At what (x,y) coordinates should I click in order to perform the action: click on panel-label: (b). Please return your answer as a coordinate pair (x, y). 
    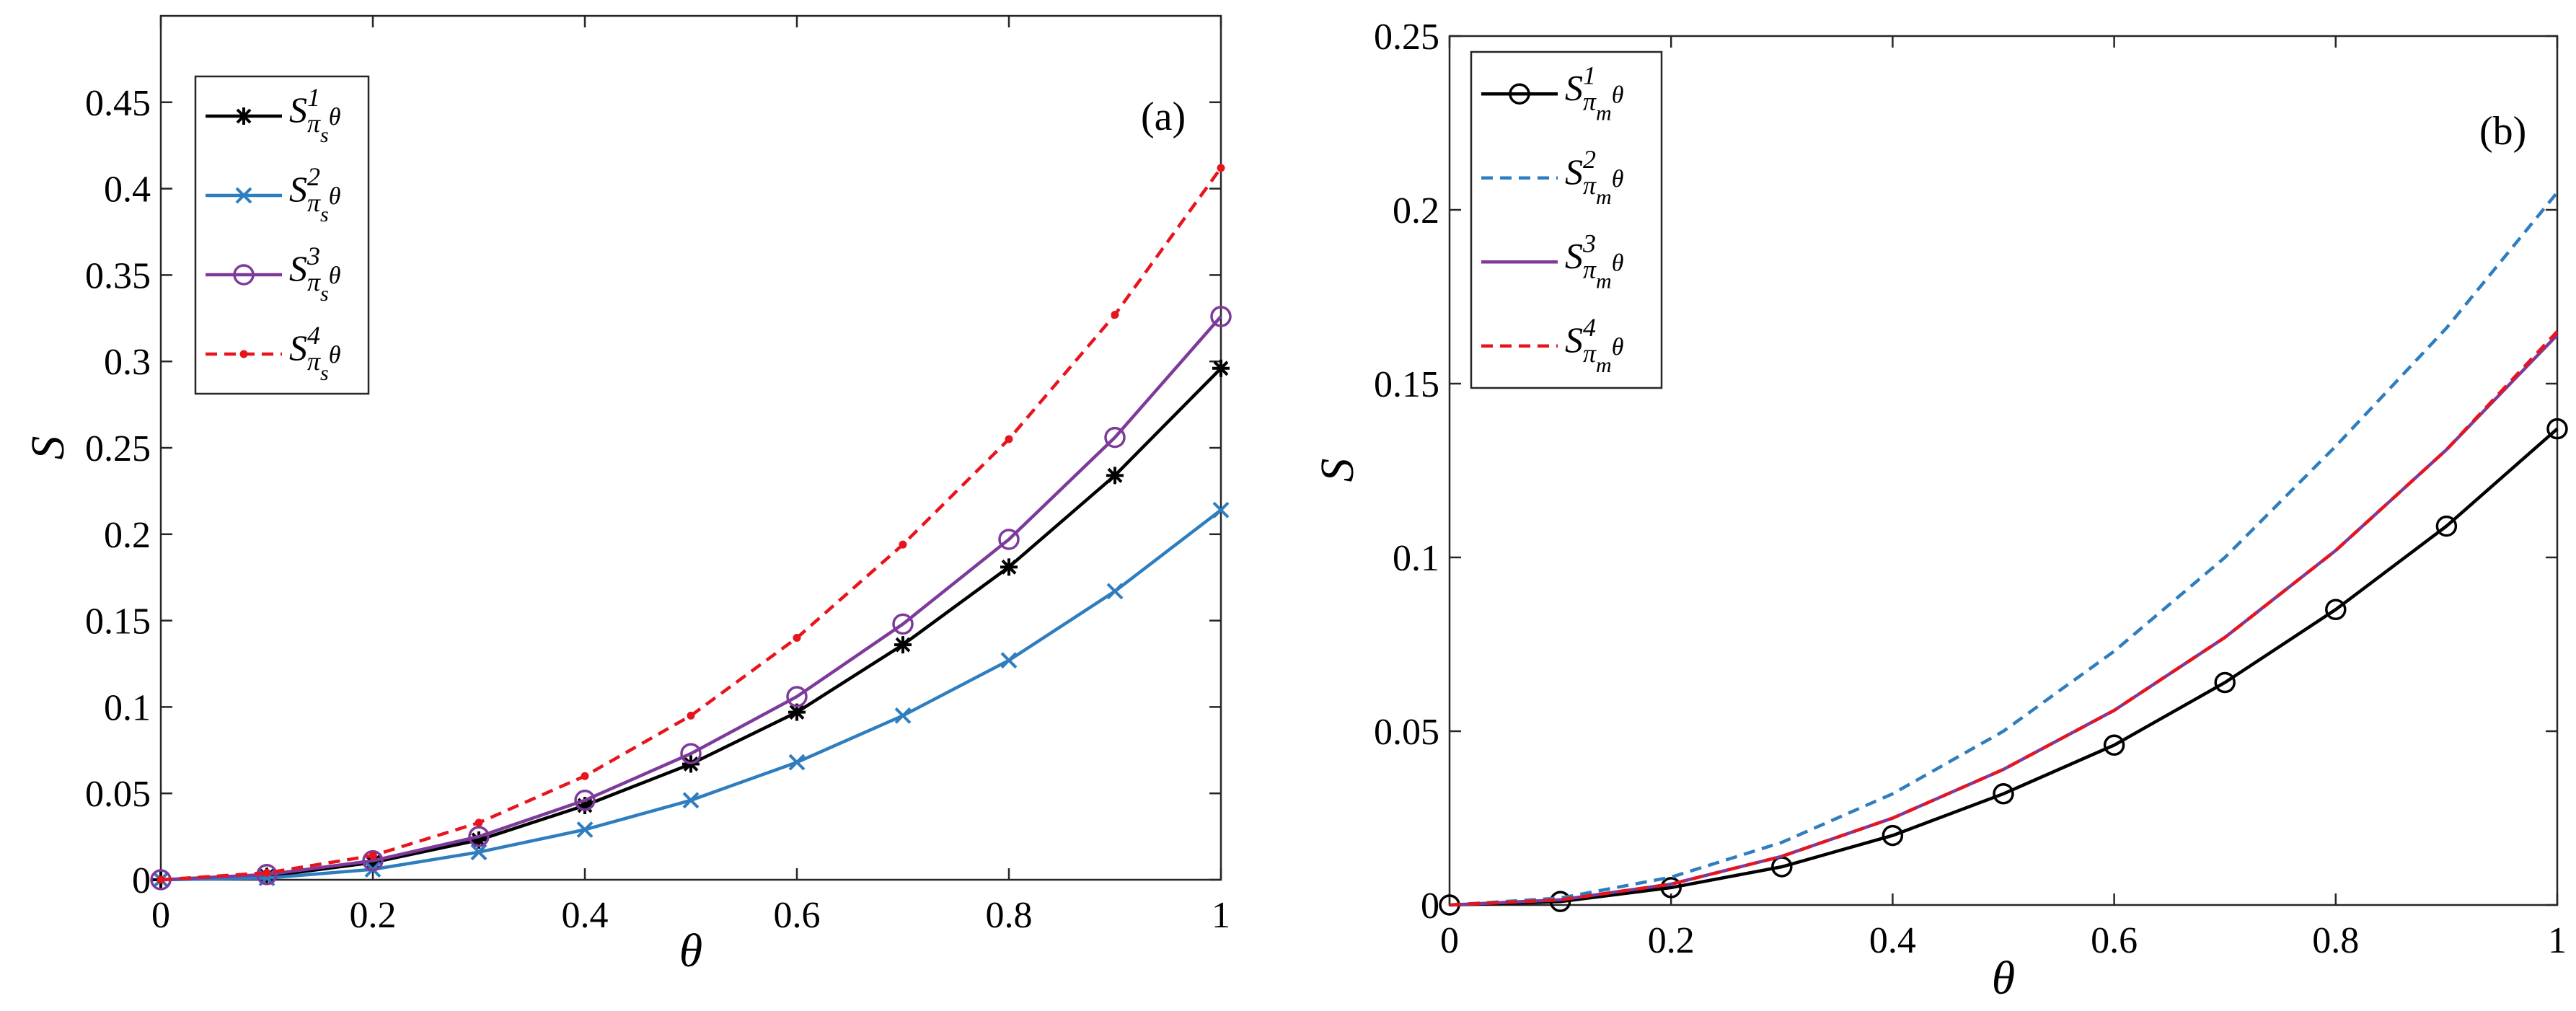
    Looking at the image, I should click on (2502, 131).